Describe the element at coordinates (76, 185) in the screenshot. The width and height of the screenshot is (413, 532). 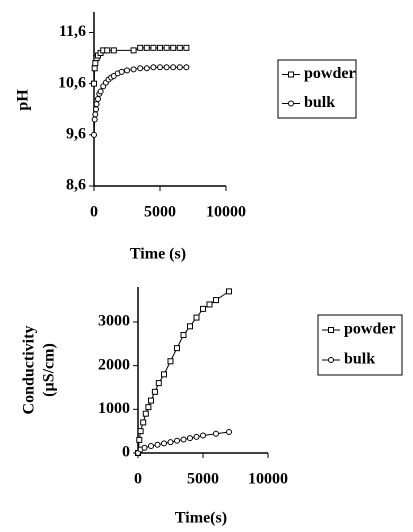
I see `y-tick-label: 8,6` at that location.